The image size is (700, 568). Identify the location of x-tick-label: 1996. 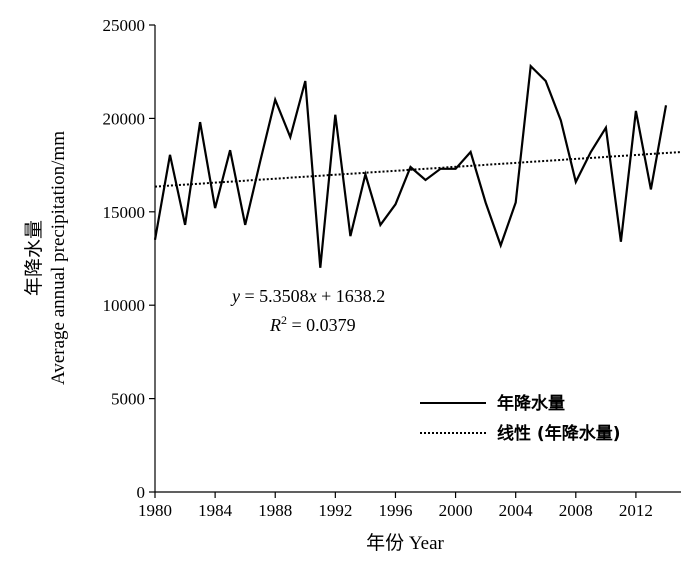
(395, 510).